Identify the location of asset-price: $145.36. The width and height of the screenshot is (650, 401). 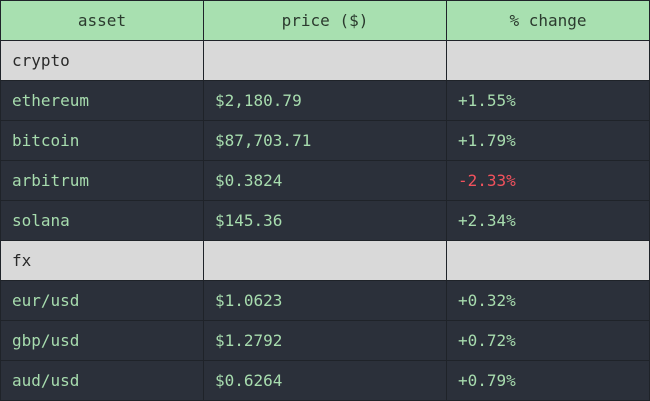
(325, 221).